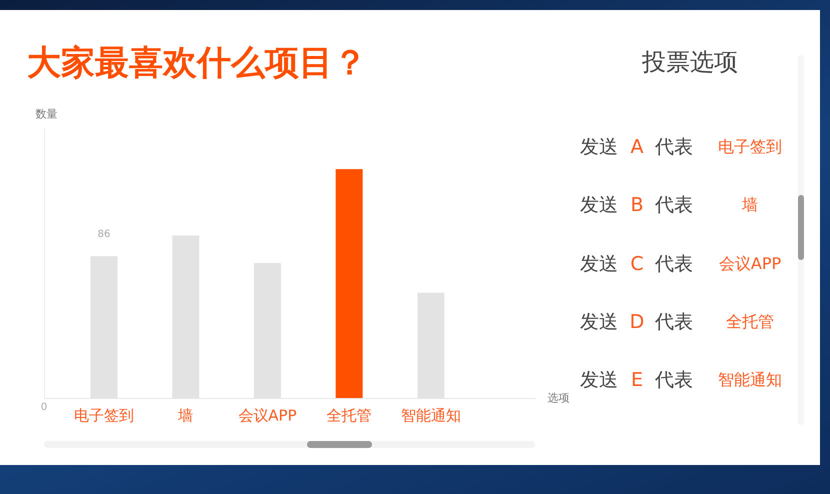 This screenshot has width=830, height=494. Describe the element at coordinates (349, 415) in the screenshot. I see `x-tick-label: 全托管` at that location.